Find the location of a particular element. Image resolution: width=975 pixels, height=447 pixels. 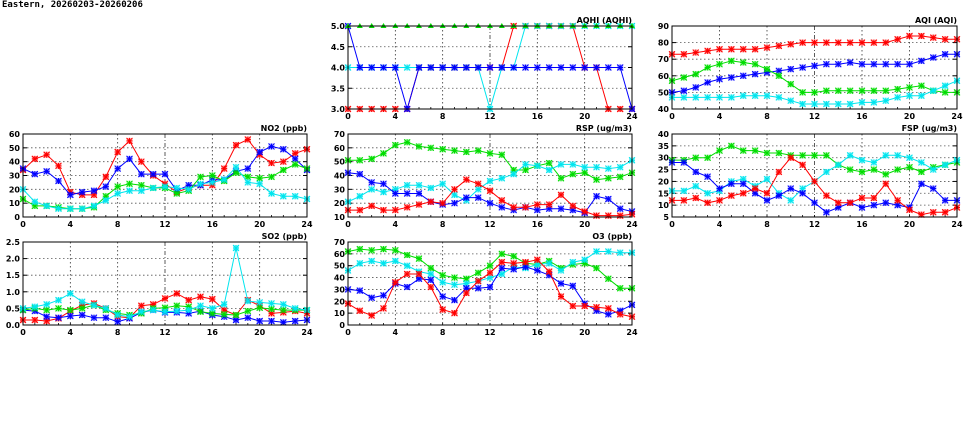

chart-panel: 3.0 3.5 4.0 4.5 5.0 0 4 8 12 16 20 24 AQHI (AQHI) is located at coordinates (484, 68).